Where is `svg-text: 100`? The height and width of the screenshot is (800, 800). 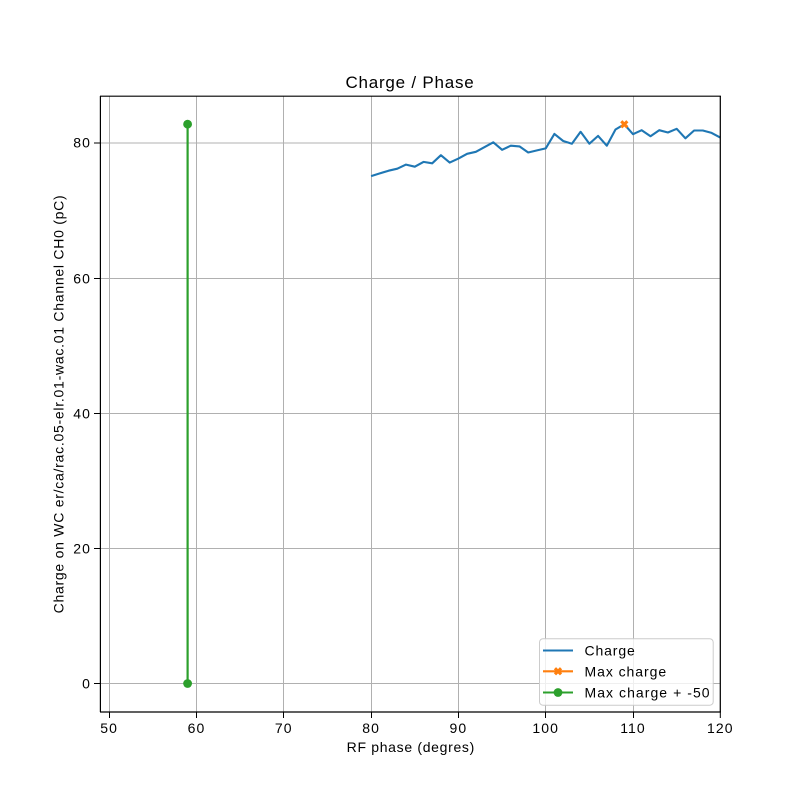
svg-text: 100 is located at coordinates (545, 728).